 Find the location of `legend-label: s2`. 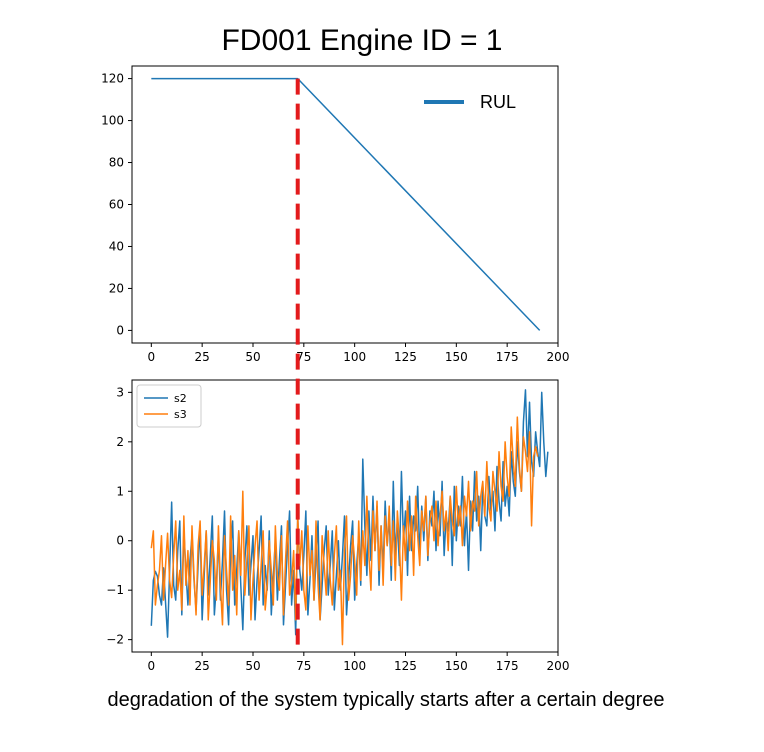

legend-label: s2 is located at coordinates (180, 398).